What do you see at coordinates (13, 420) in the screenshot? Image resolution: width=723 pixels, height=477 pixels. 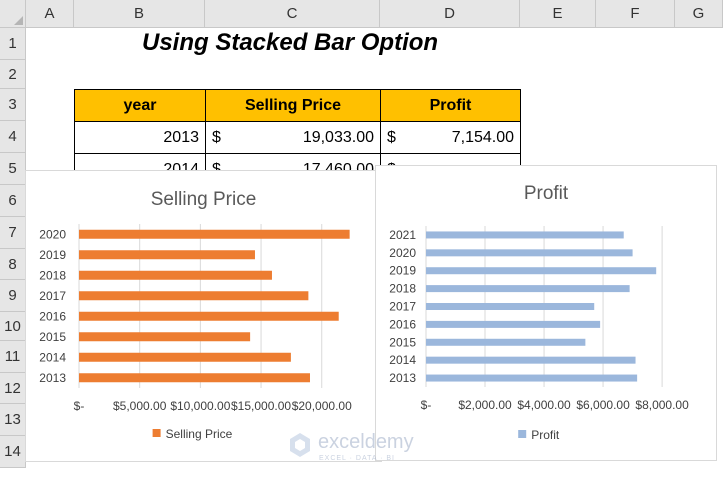 I see `row-header-13: 13` at bounding box center [13, 420].